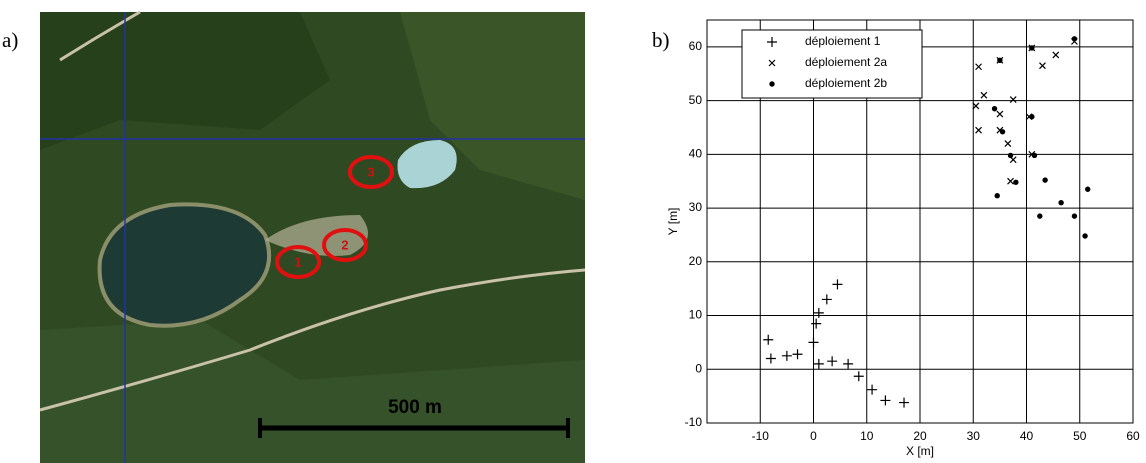 Image resolution: width=1146 pixels, height=463 pixels. I want to click on x-tick-label: 0, so click(813, 436).